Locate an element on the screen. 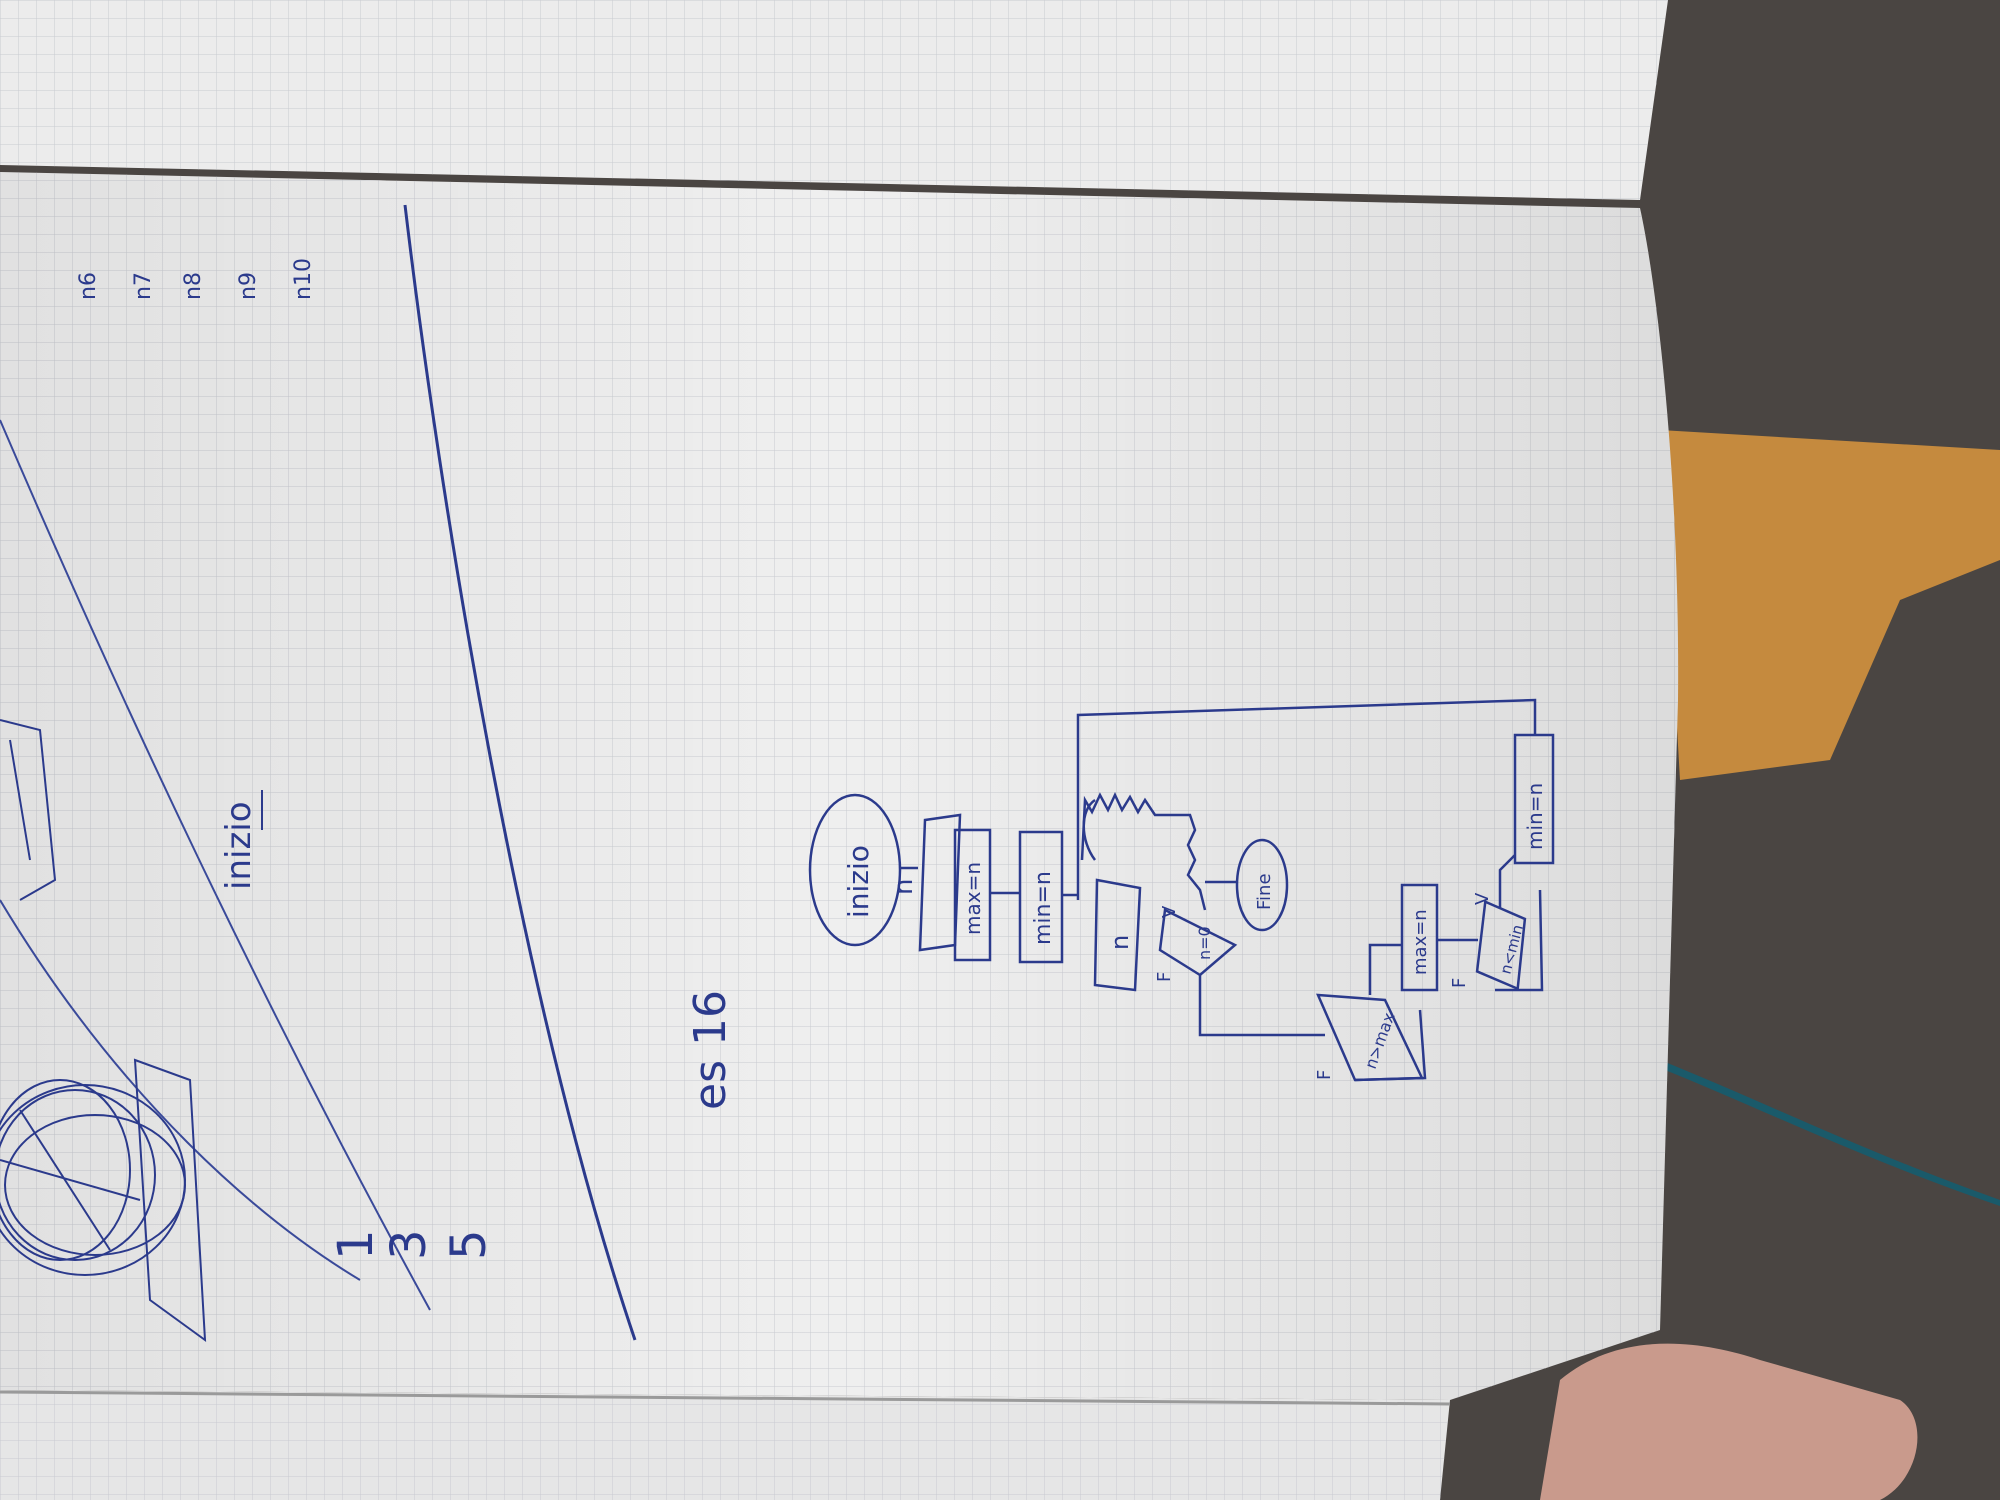 The image size is (2000, 1500). false-branch-line is located at coordinates (1261, 1006).